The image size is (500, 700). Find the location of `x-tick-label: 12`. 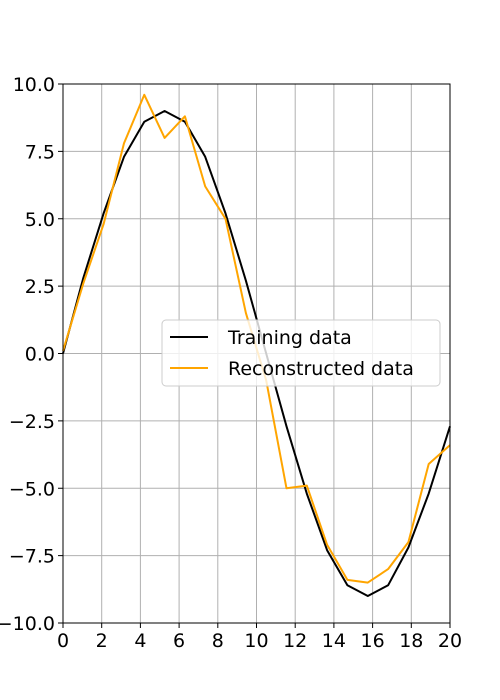

x-tick-label: 12 is located at coordinates (295, 641).